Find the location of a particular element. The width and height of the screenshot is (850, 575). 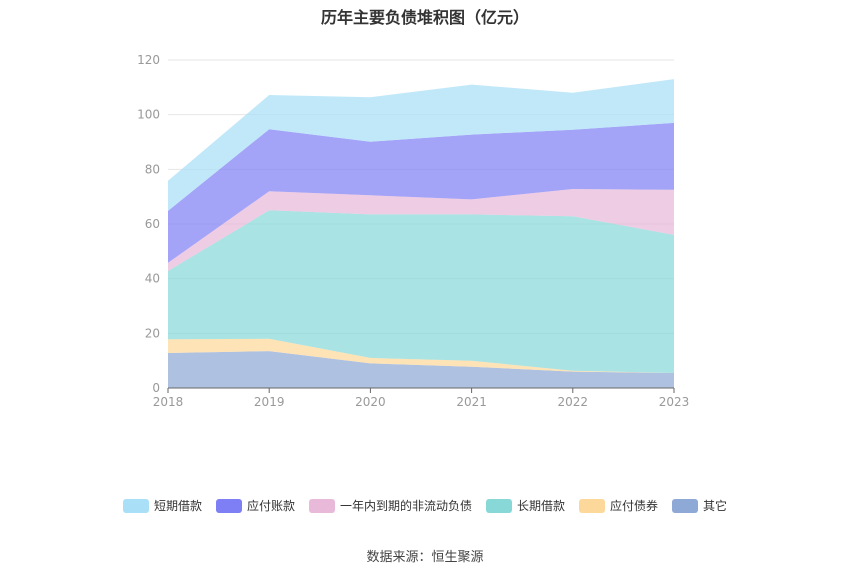

x-tick-label: 2021 is located at coordinates (471, 402).